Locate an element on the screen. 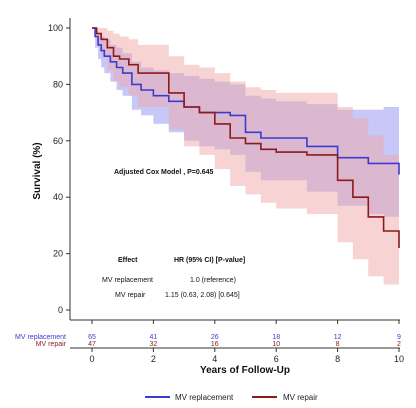  risk-row-label: MV repair is located at coordinates (51, 344).